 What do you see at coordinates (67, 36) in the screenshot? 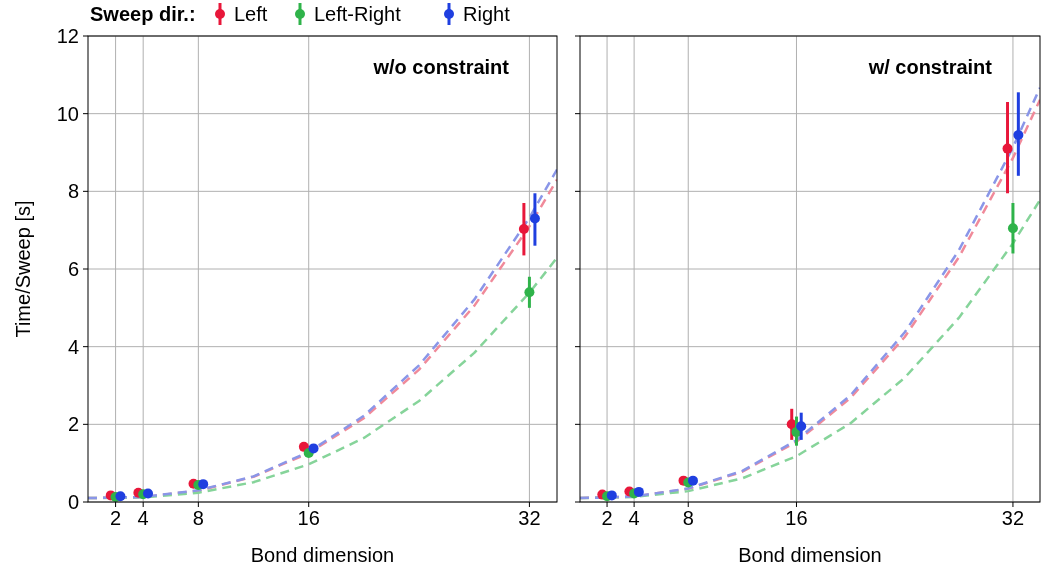
I see `y-tick-label: 12` at bounding box center [67, 36].